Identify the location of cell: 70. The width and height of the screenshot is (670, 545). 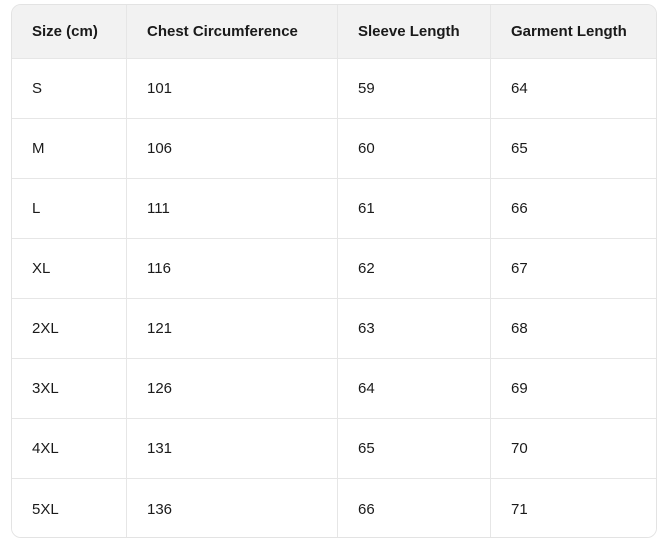
(573, 448).